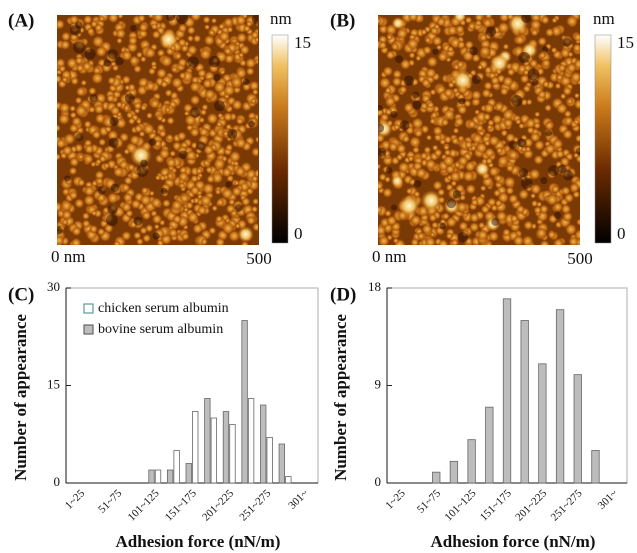 The height and width of the screenshot is (553, 637). Describe the element at coordinates (340, 397) in the screenshot. I see `y-axis-label: Number of appearance` at that location.